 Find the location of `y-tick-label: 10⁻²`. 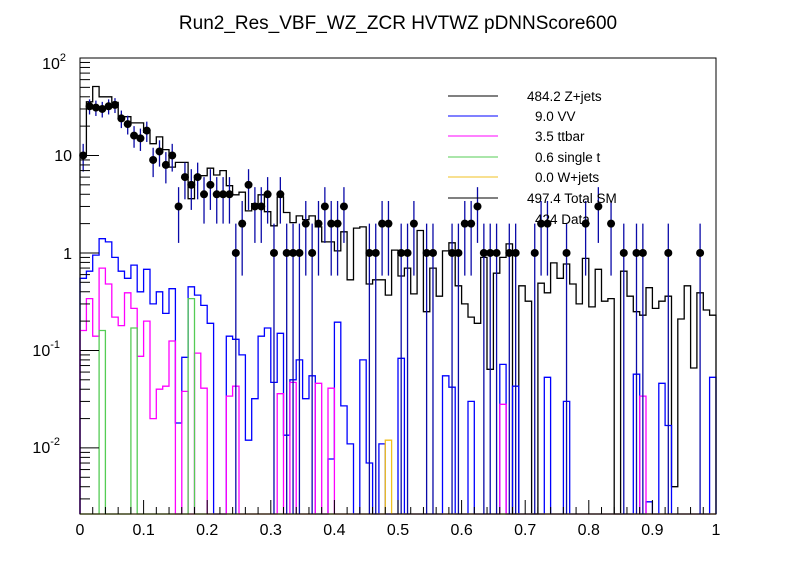

y-tick-label: 10⁻² is located at coordinates (46, 446).